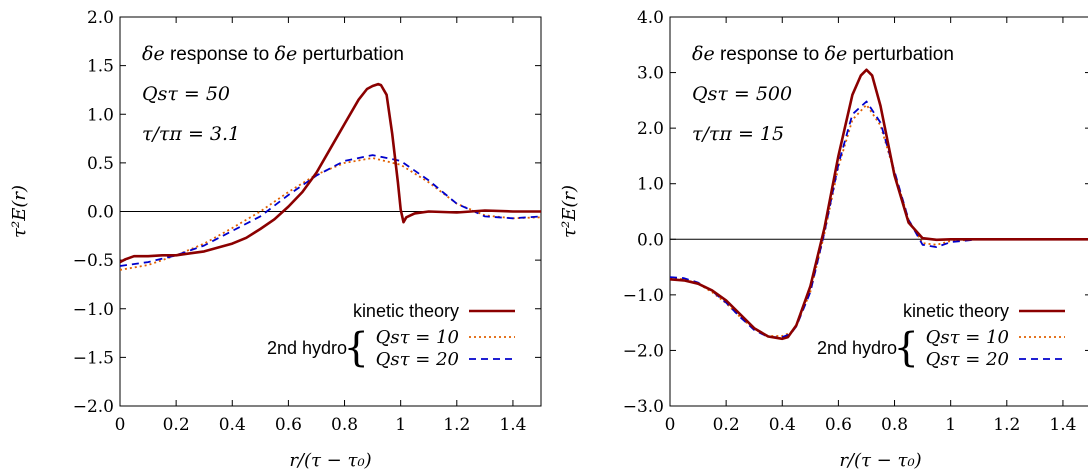 The width and height of the screenshot is (1088, 475). What do you see at coordinates (643, 407) in the screenshot?
I see `y-tick-label: −3.0` at bounding box center [643, 407].